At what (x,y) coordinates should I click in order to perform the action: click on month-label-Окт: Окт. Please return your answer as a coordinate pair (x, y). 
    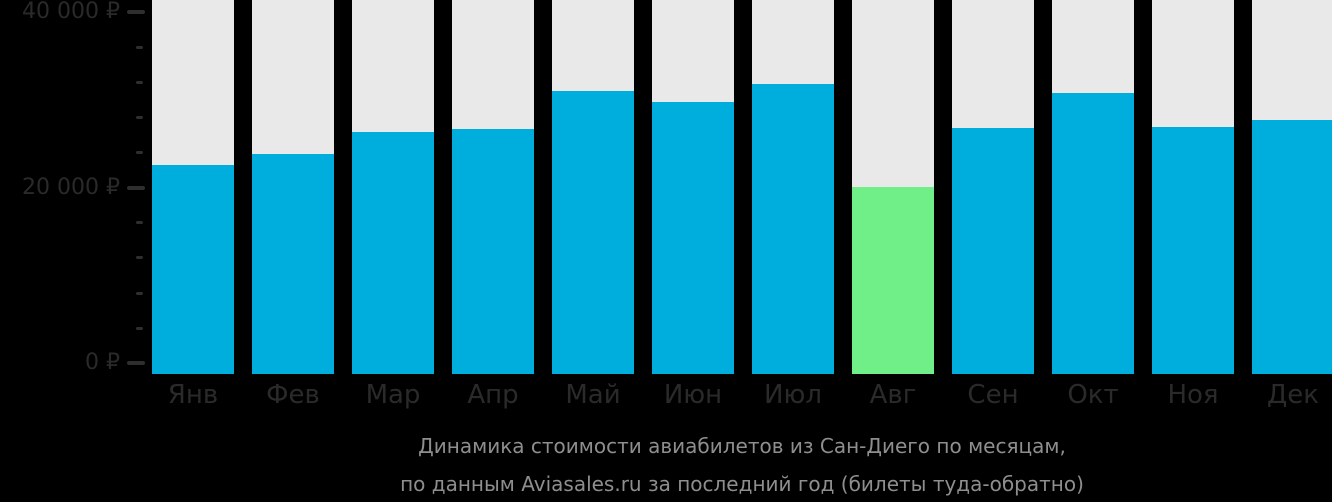
    Looking at the image, I should click on (1093, 395).